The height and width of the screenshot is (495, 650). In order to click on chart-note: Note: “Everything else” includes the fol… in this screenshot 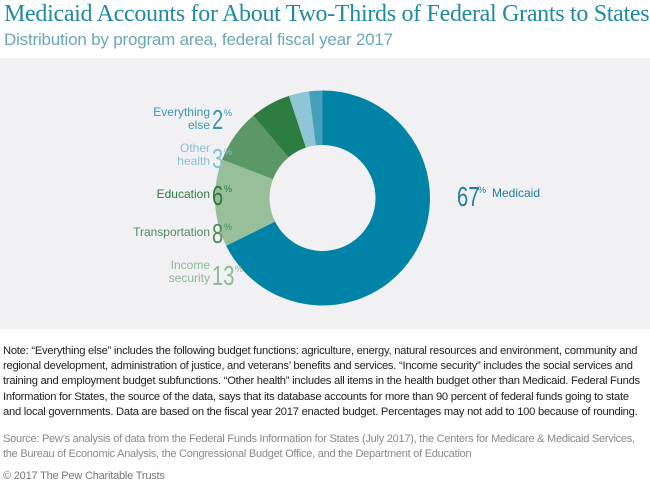, I will do `click(321, 381)`.